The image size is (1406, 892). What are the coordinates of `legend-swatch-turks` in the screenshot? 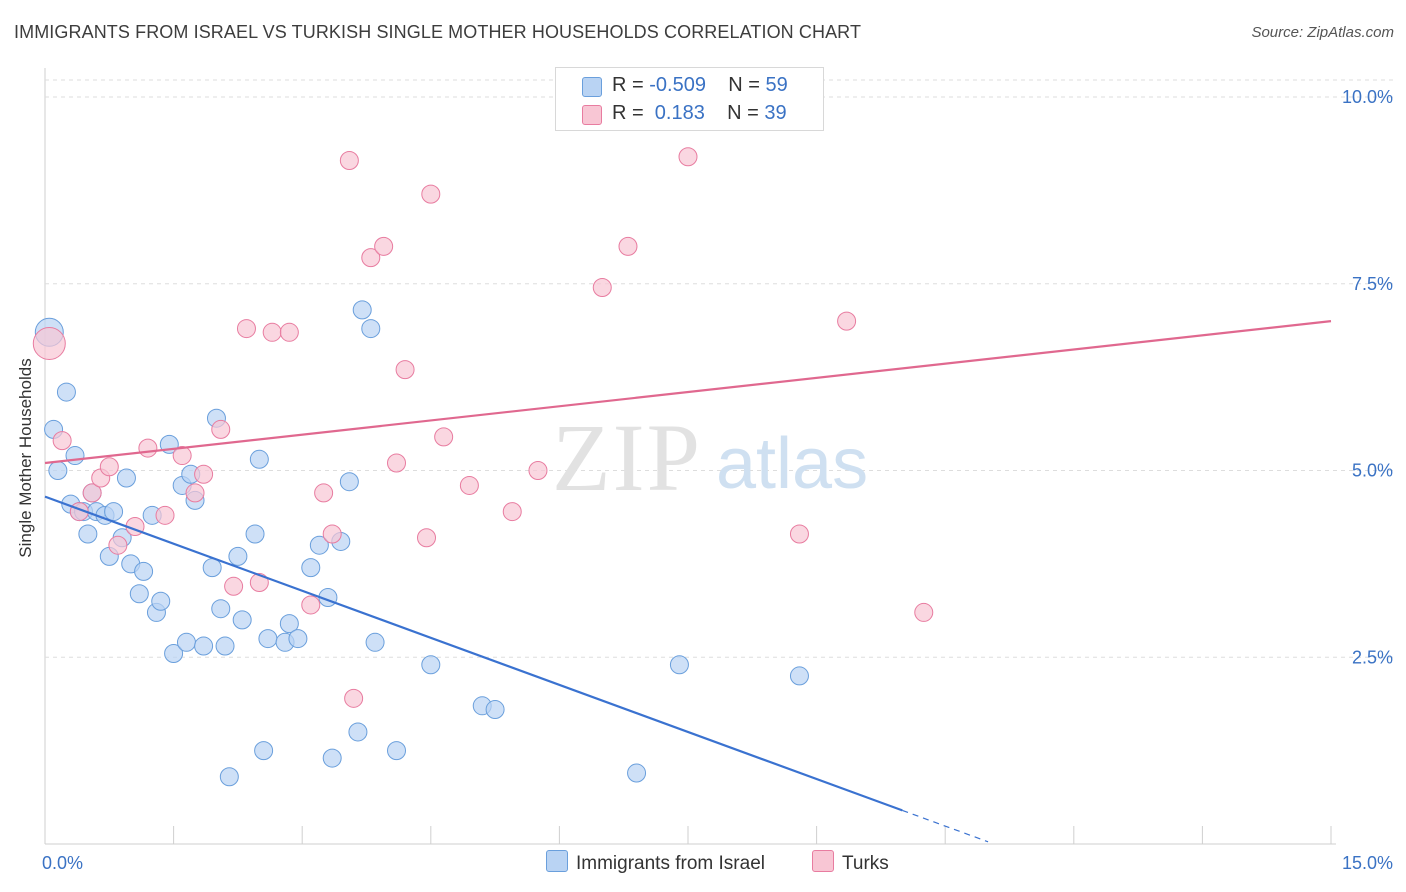 It's located at (592, 115).